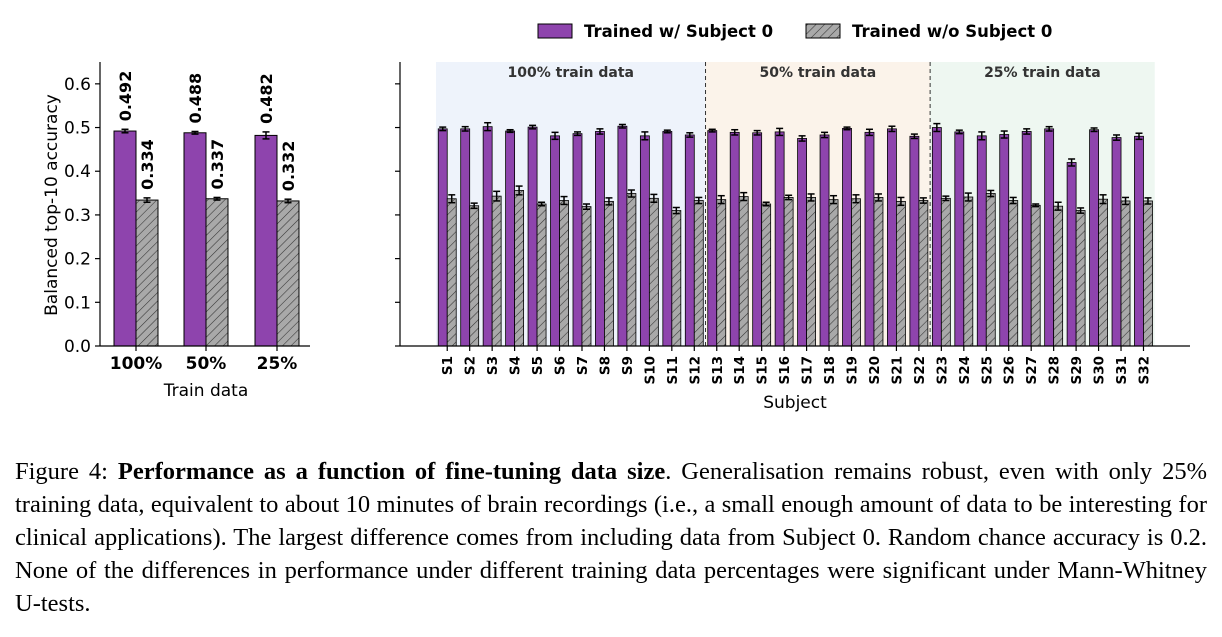  What do you see at coordinates (1080, 278) in the screenshot?
I see `bar-without-subject0-S29` at bounding box center [1080, 278].